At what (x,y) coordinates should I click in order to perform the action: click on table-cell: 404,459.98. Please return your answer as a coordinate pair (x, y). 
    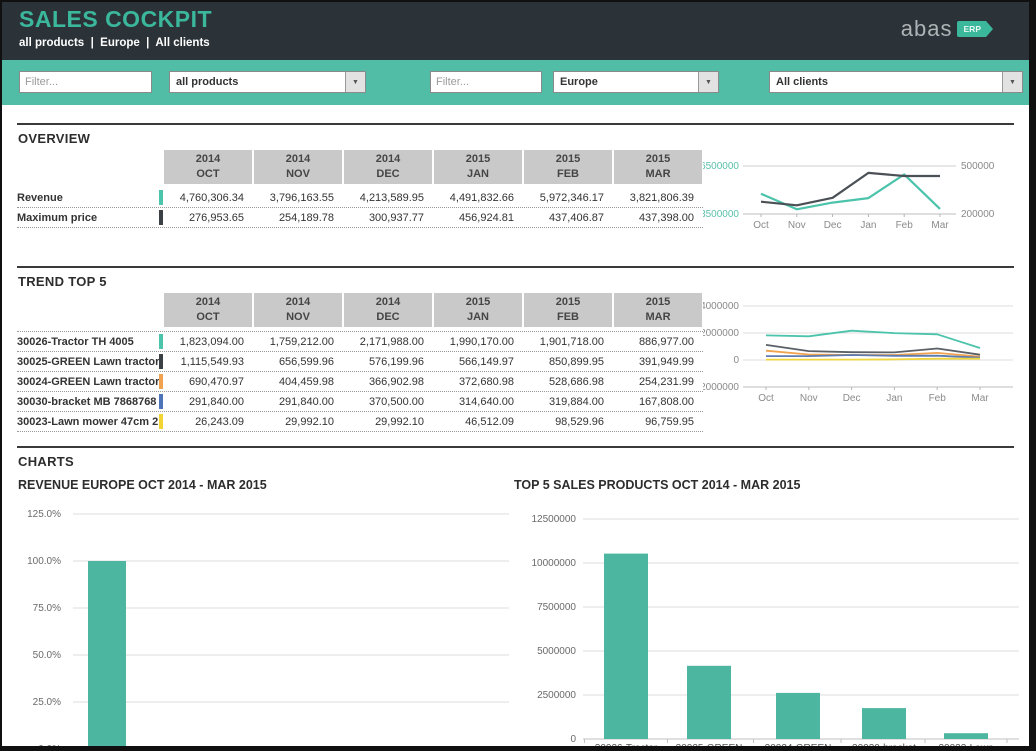
    Looking at the image, I should click on (306, 381).